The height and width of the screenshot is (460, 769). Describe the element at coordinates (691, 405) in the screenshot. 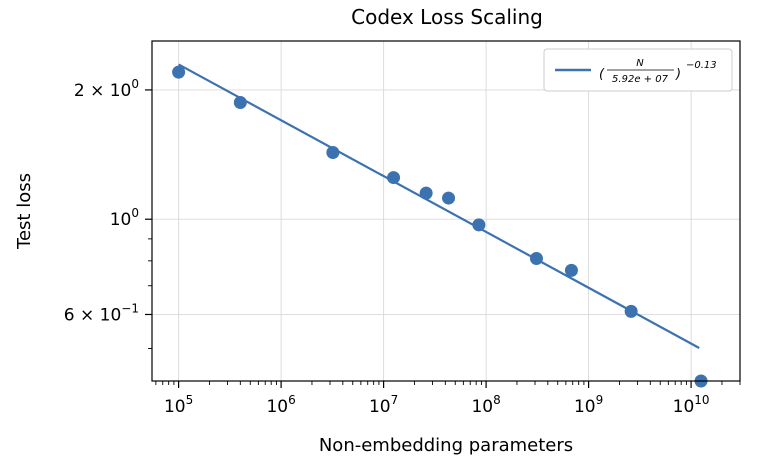

I see `x-tick-label: 10¹⁰` at that location.